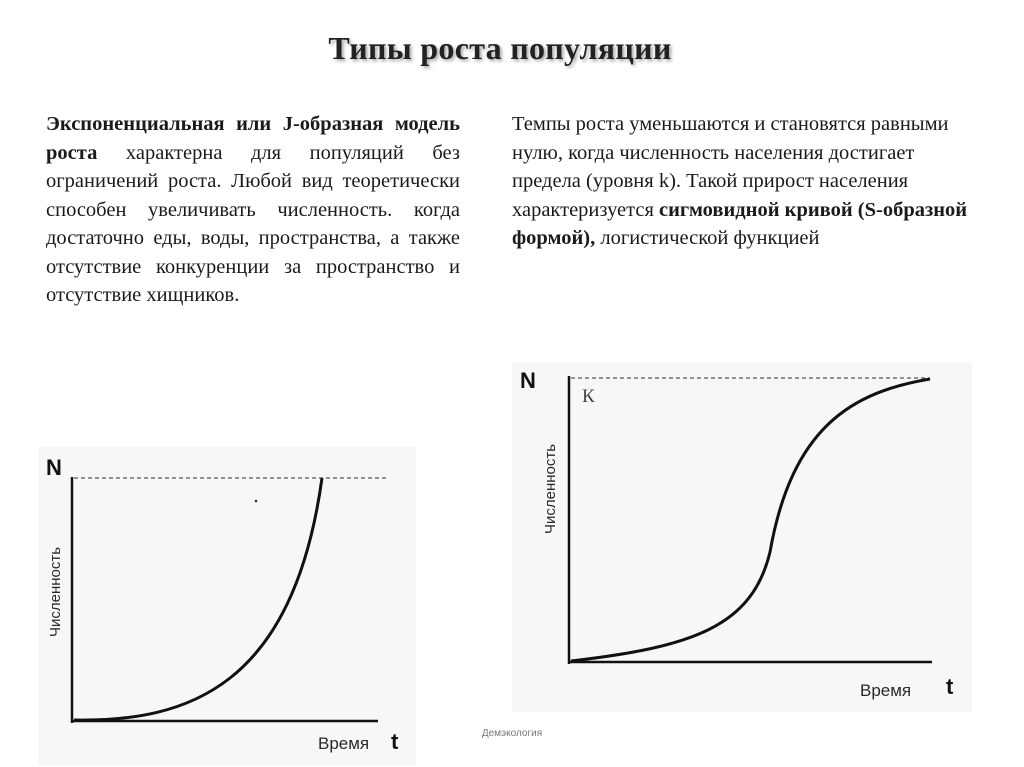 The width and height of the screenshot is (1024, 767). Describe the element at coordinates (740, 224) in the screenshot. I see `s-curve-term: сигмовидной кривой (S-образной формой),` at that location.